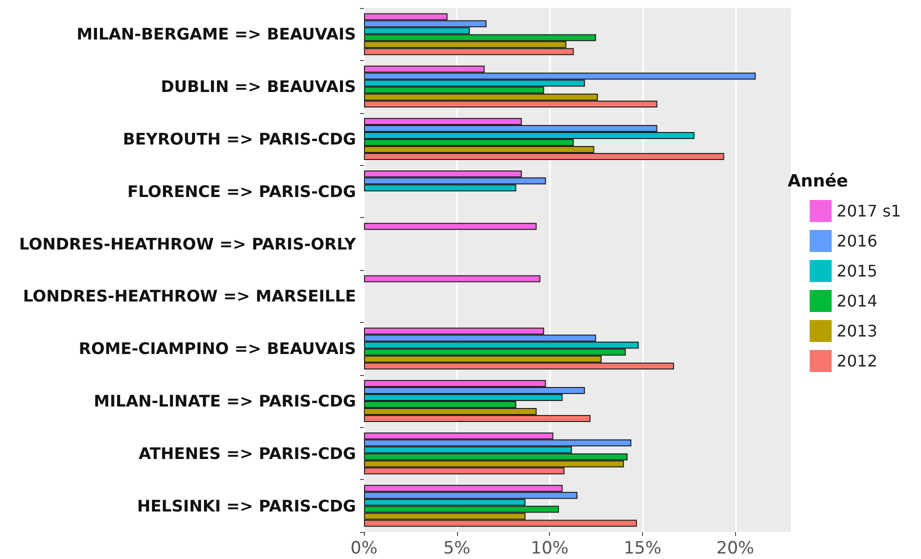 The image size is (921, 559). I want to click on y-tick-label: ROME-CIAMPINO => BEAUVAIS, so click(217, 348).